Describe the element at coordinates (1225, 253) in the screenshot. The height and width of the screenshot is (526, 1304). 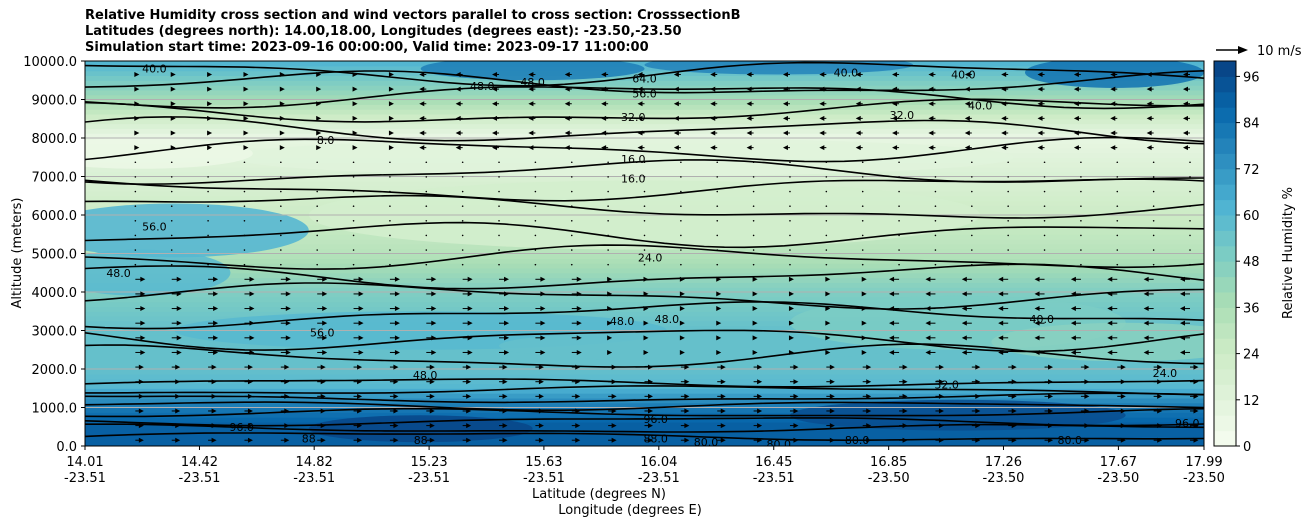
I see `colorbar-frame` at that location.